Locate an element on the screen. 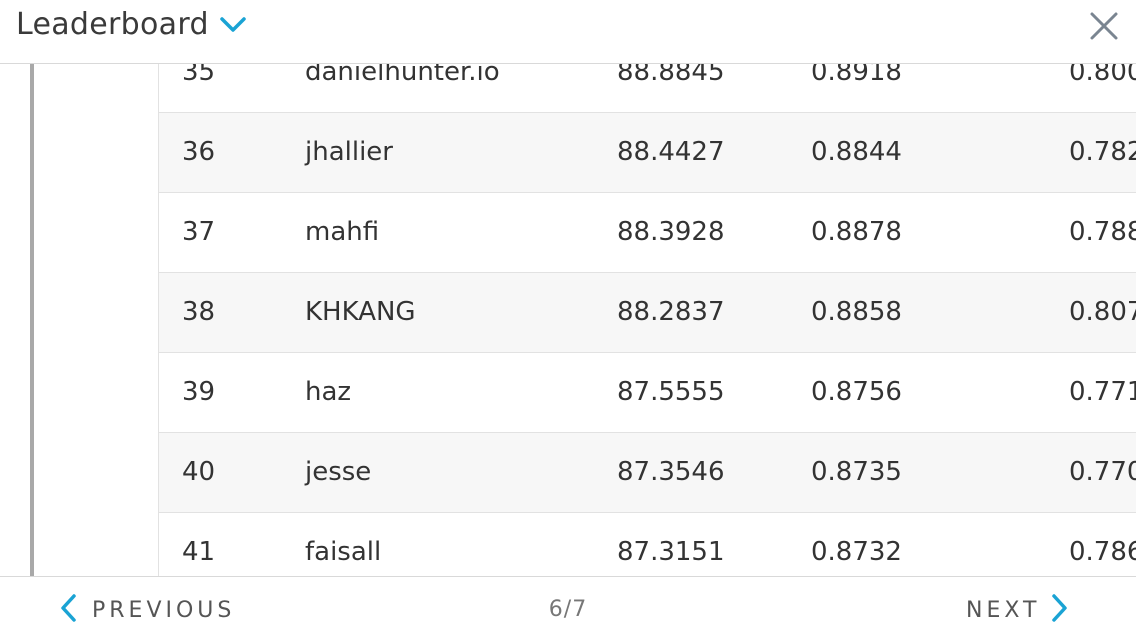 The image size is (1136, 641). table-row: 35 danielhunter.io 88.8845 0.8918 0.800 is located at coordinates (647, 88).